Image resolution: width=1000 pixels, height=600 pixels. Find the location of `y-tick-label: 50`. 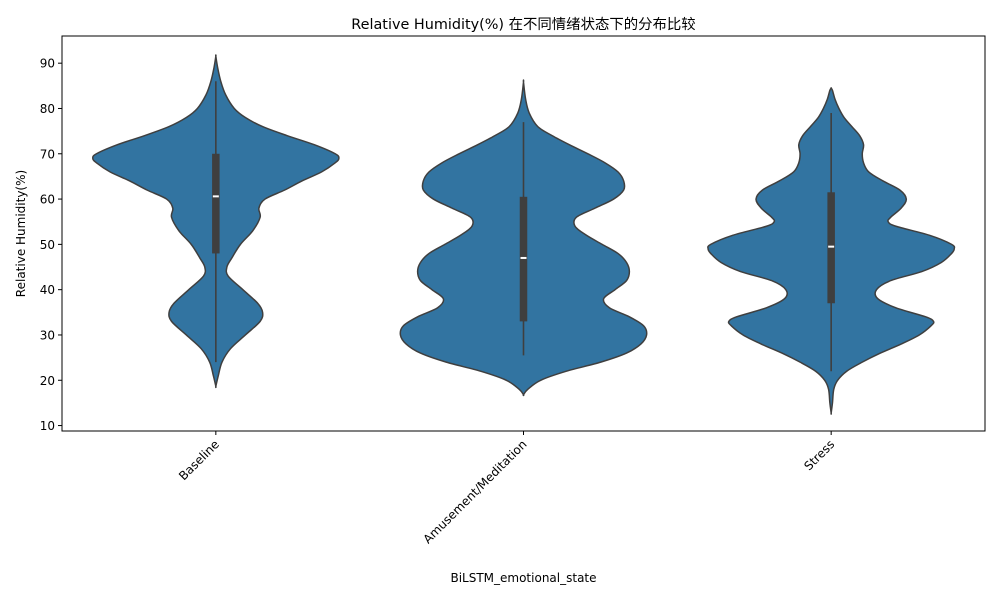

y-tick-label: 50 is located at coordinates (47, 245).